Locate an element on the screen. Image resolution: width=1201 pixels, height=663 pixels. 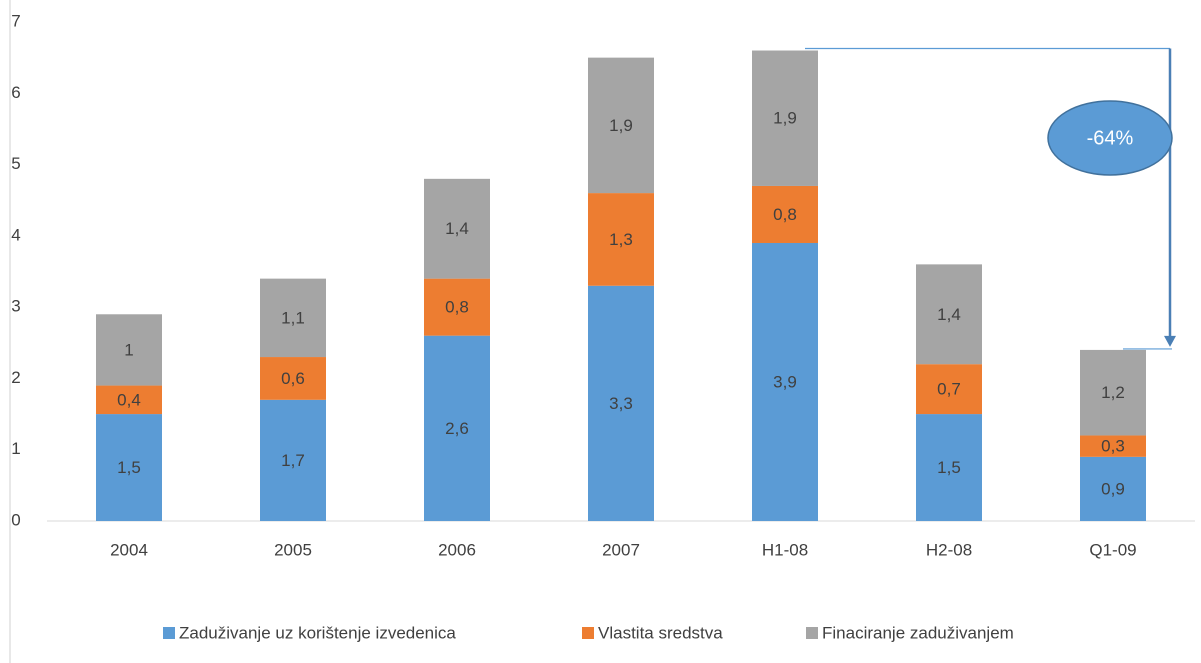
data-label: 0,3 is located at coordinates (1113, 446).